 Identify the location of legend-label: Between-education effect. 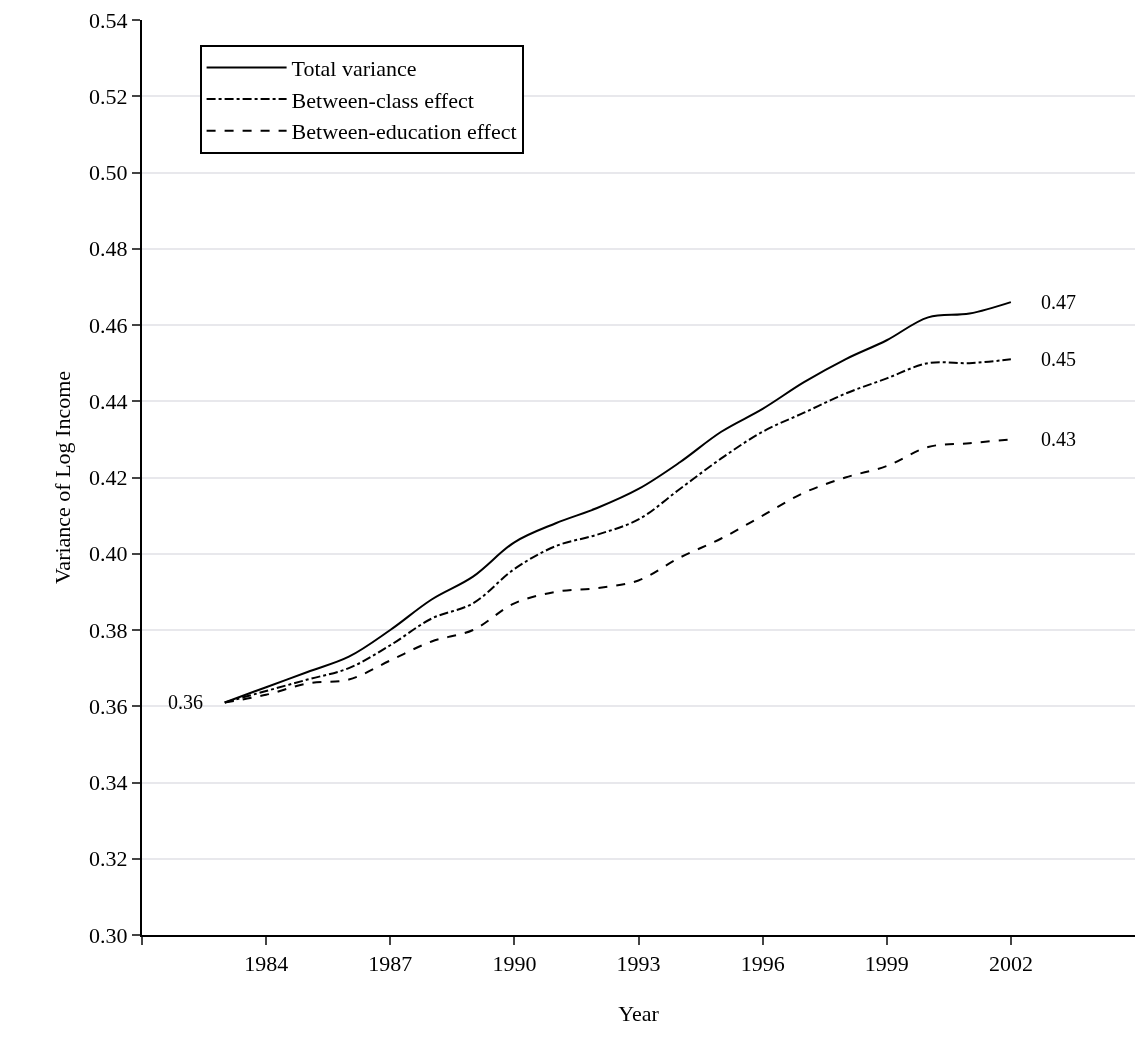
(404, 132).